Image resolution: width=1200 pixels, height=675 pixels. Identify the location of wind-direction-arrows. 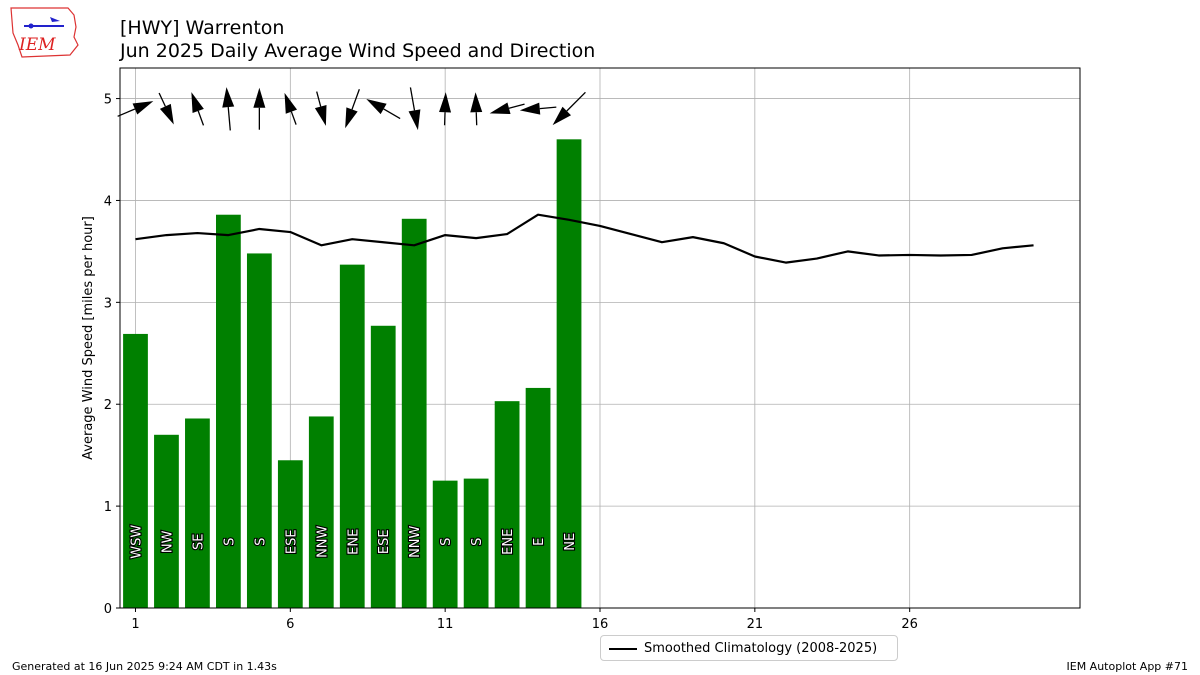
(351, 109).